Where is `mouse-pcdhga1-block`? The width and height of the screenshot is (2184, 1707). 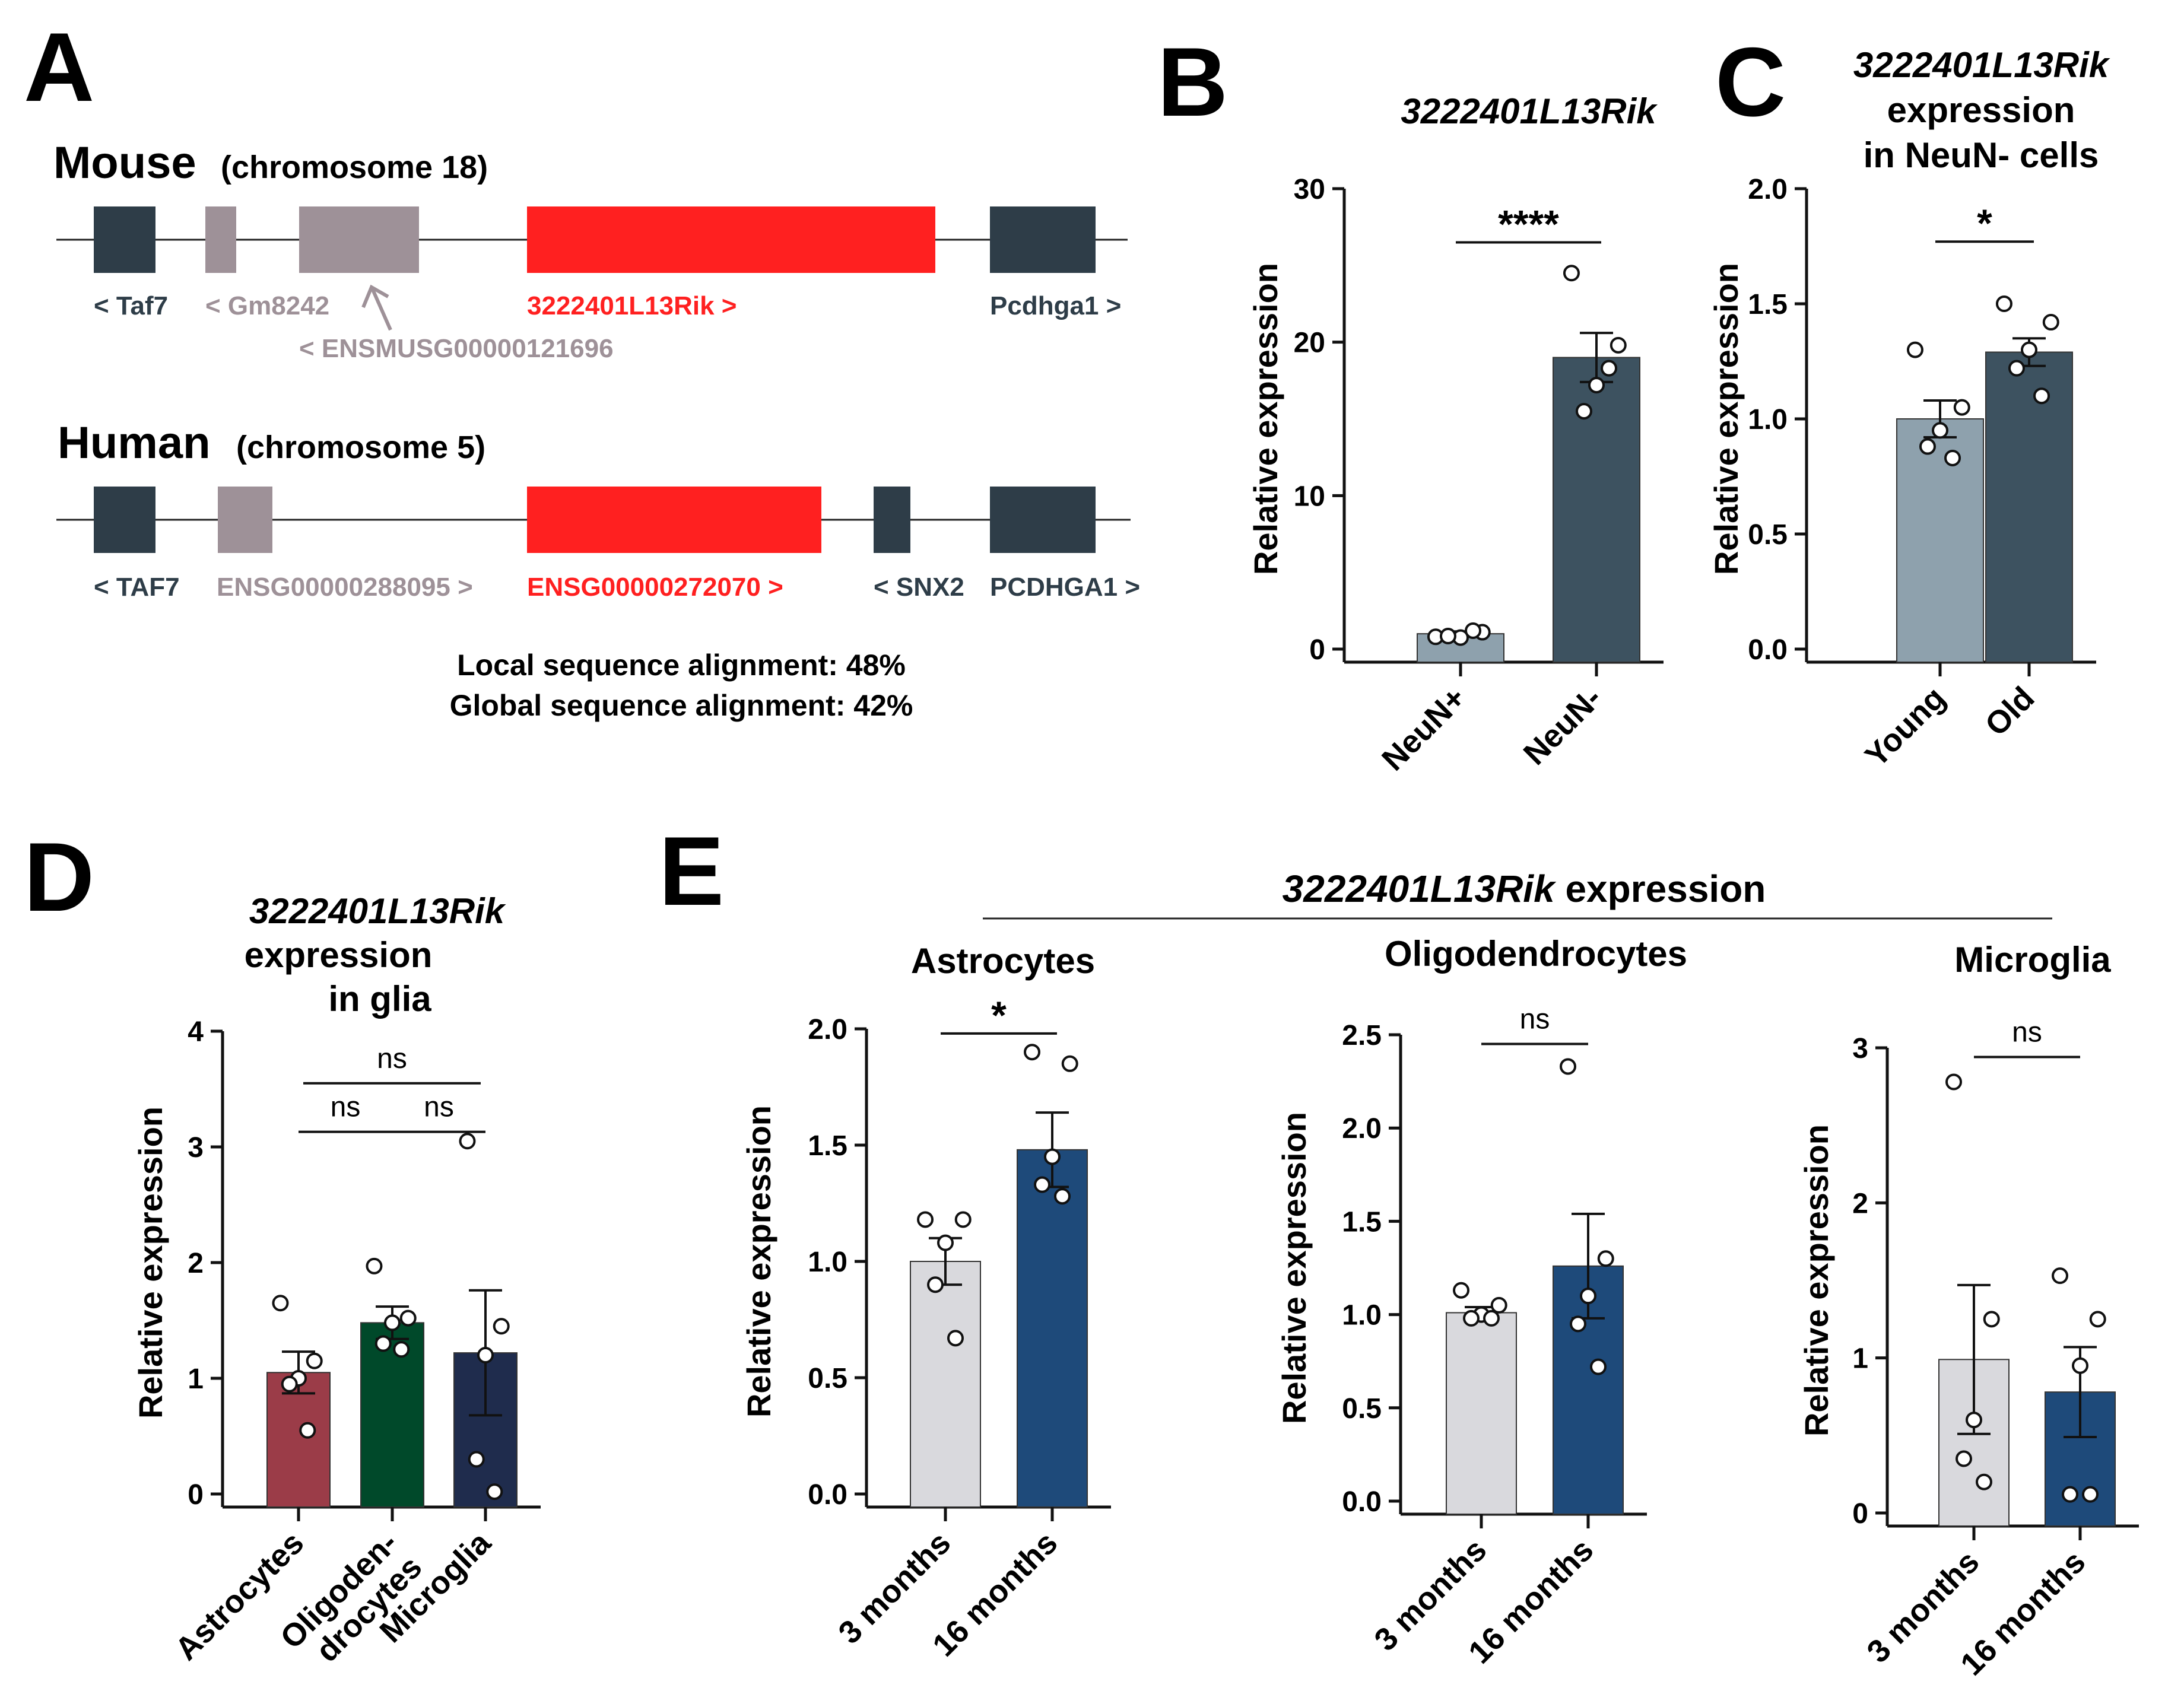 mouse-pcdhga1-block is located at coordinates (1043, 239).